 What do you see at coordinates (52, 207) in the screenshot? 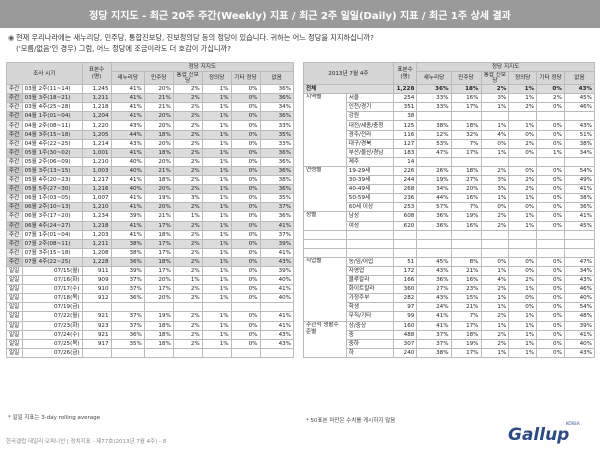
I see `row-period: 06월 2주(10~13)` at bounding box center [52, 207].